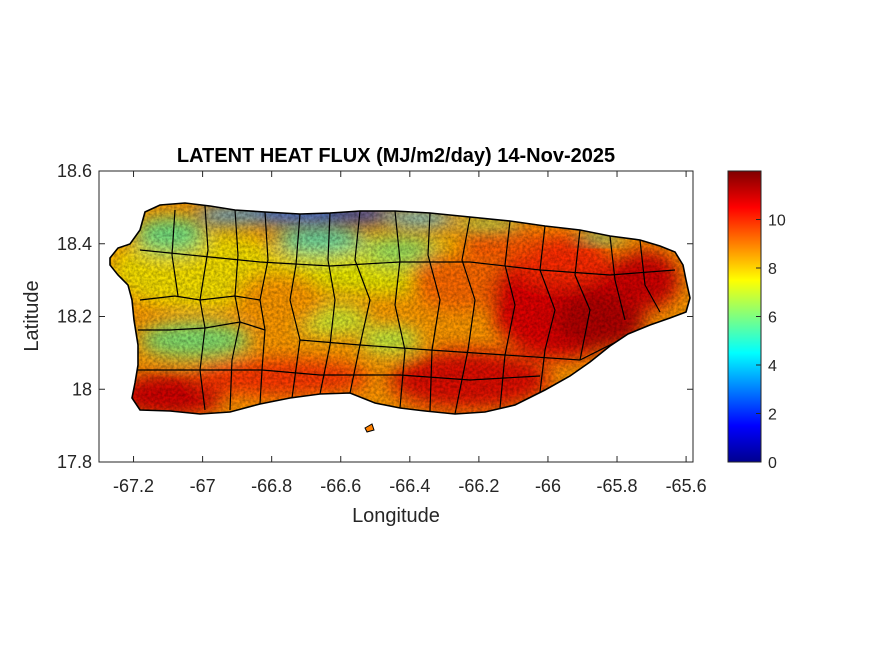 This screenshot has width=875, height=656. What do you see at coordinates (617, 486) in the screenshot?
I see `x-tick-label: -65.8` at bounding box center [617, 486].